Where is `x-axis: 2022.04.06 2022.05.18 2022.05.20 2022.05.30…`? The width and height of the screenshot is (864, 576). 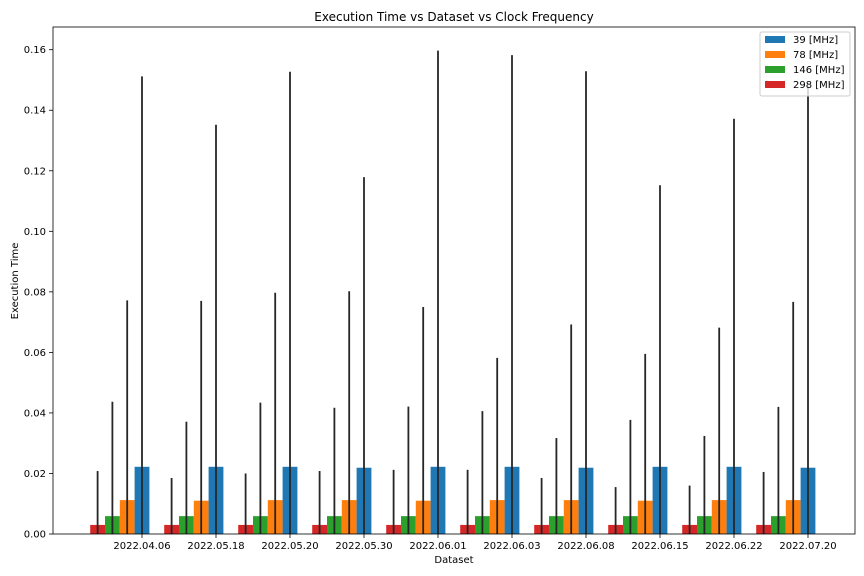 x-axis: 2022.04.06 2022.05.18 2022.05.20 2022.05.30… is located at coordinates (475, 543).